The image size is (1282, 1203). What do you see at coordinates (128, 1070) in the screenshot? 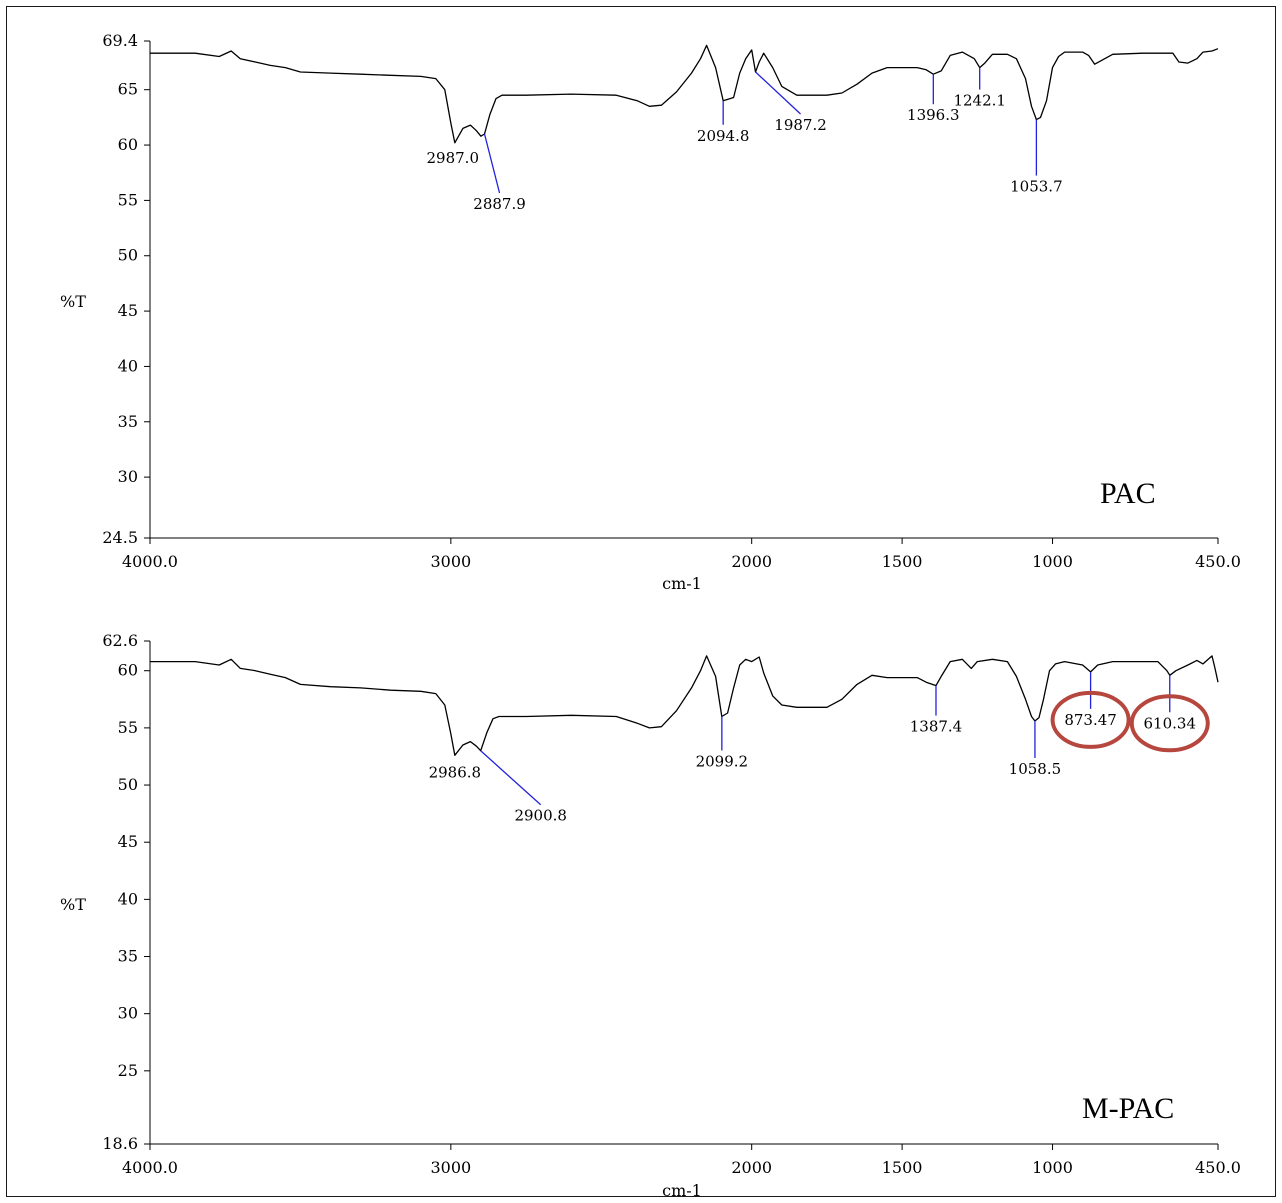
I see `y-tick-label: 25` at bounding box center [128, 1070].